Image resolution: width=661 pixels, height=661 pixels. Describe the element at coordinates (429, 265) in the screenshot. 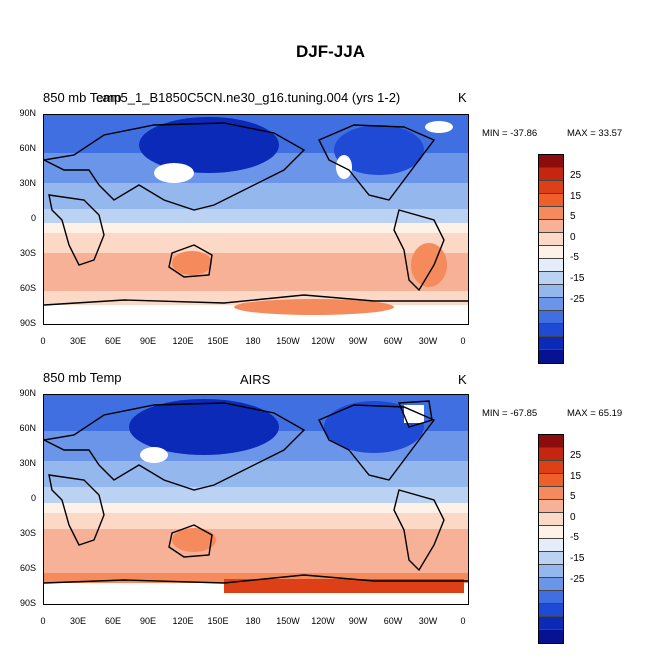

I see `map-sa-warm` at that location.